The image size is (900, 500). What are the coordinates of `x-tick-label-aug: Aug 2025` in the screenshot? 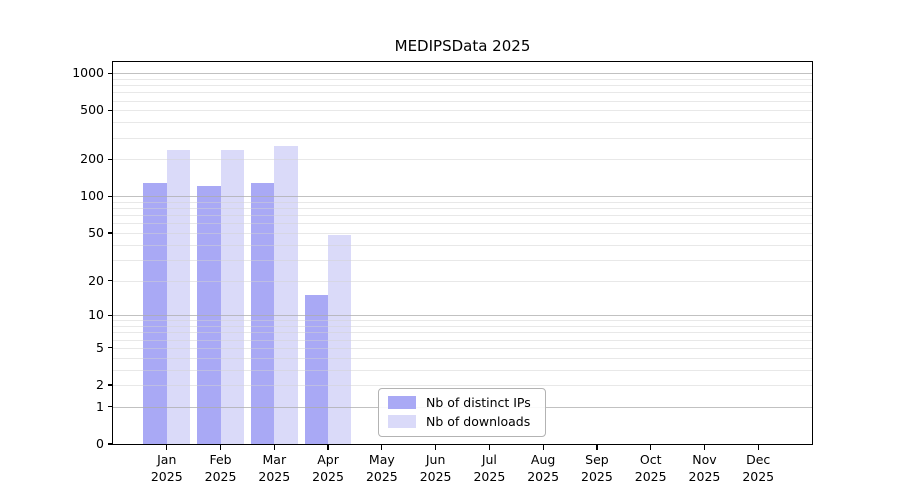 It's located at (543, 468).